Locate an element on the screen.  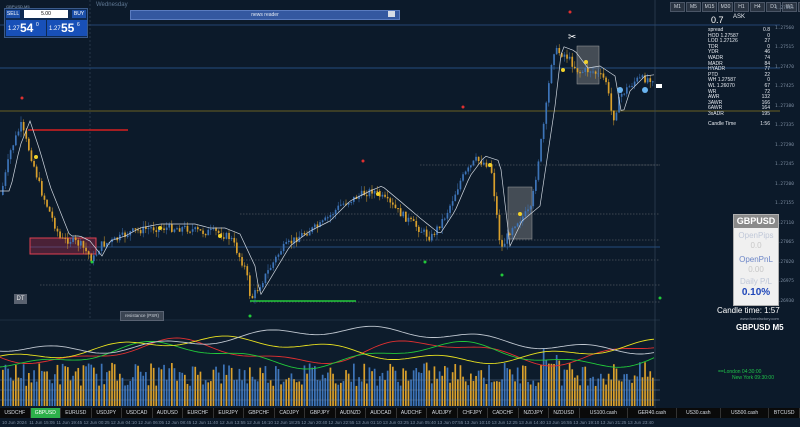
buy-price-box: 1.27 55 6 is located at coordinates (67, 28).